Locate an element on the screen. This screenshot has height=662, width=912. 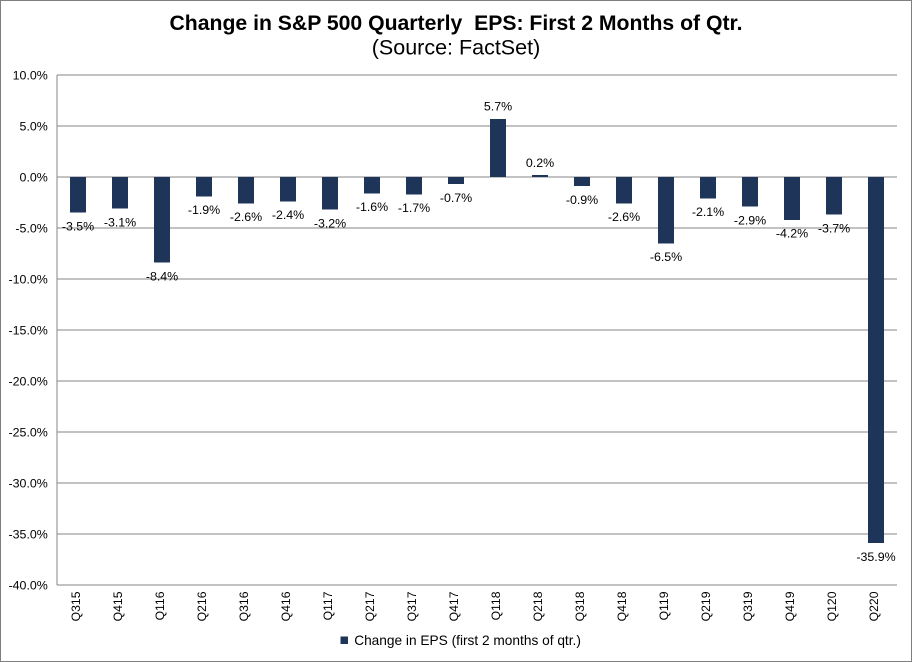
svg-text: -0.7% is located at coordinates (456, 198).